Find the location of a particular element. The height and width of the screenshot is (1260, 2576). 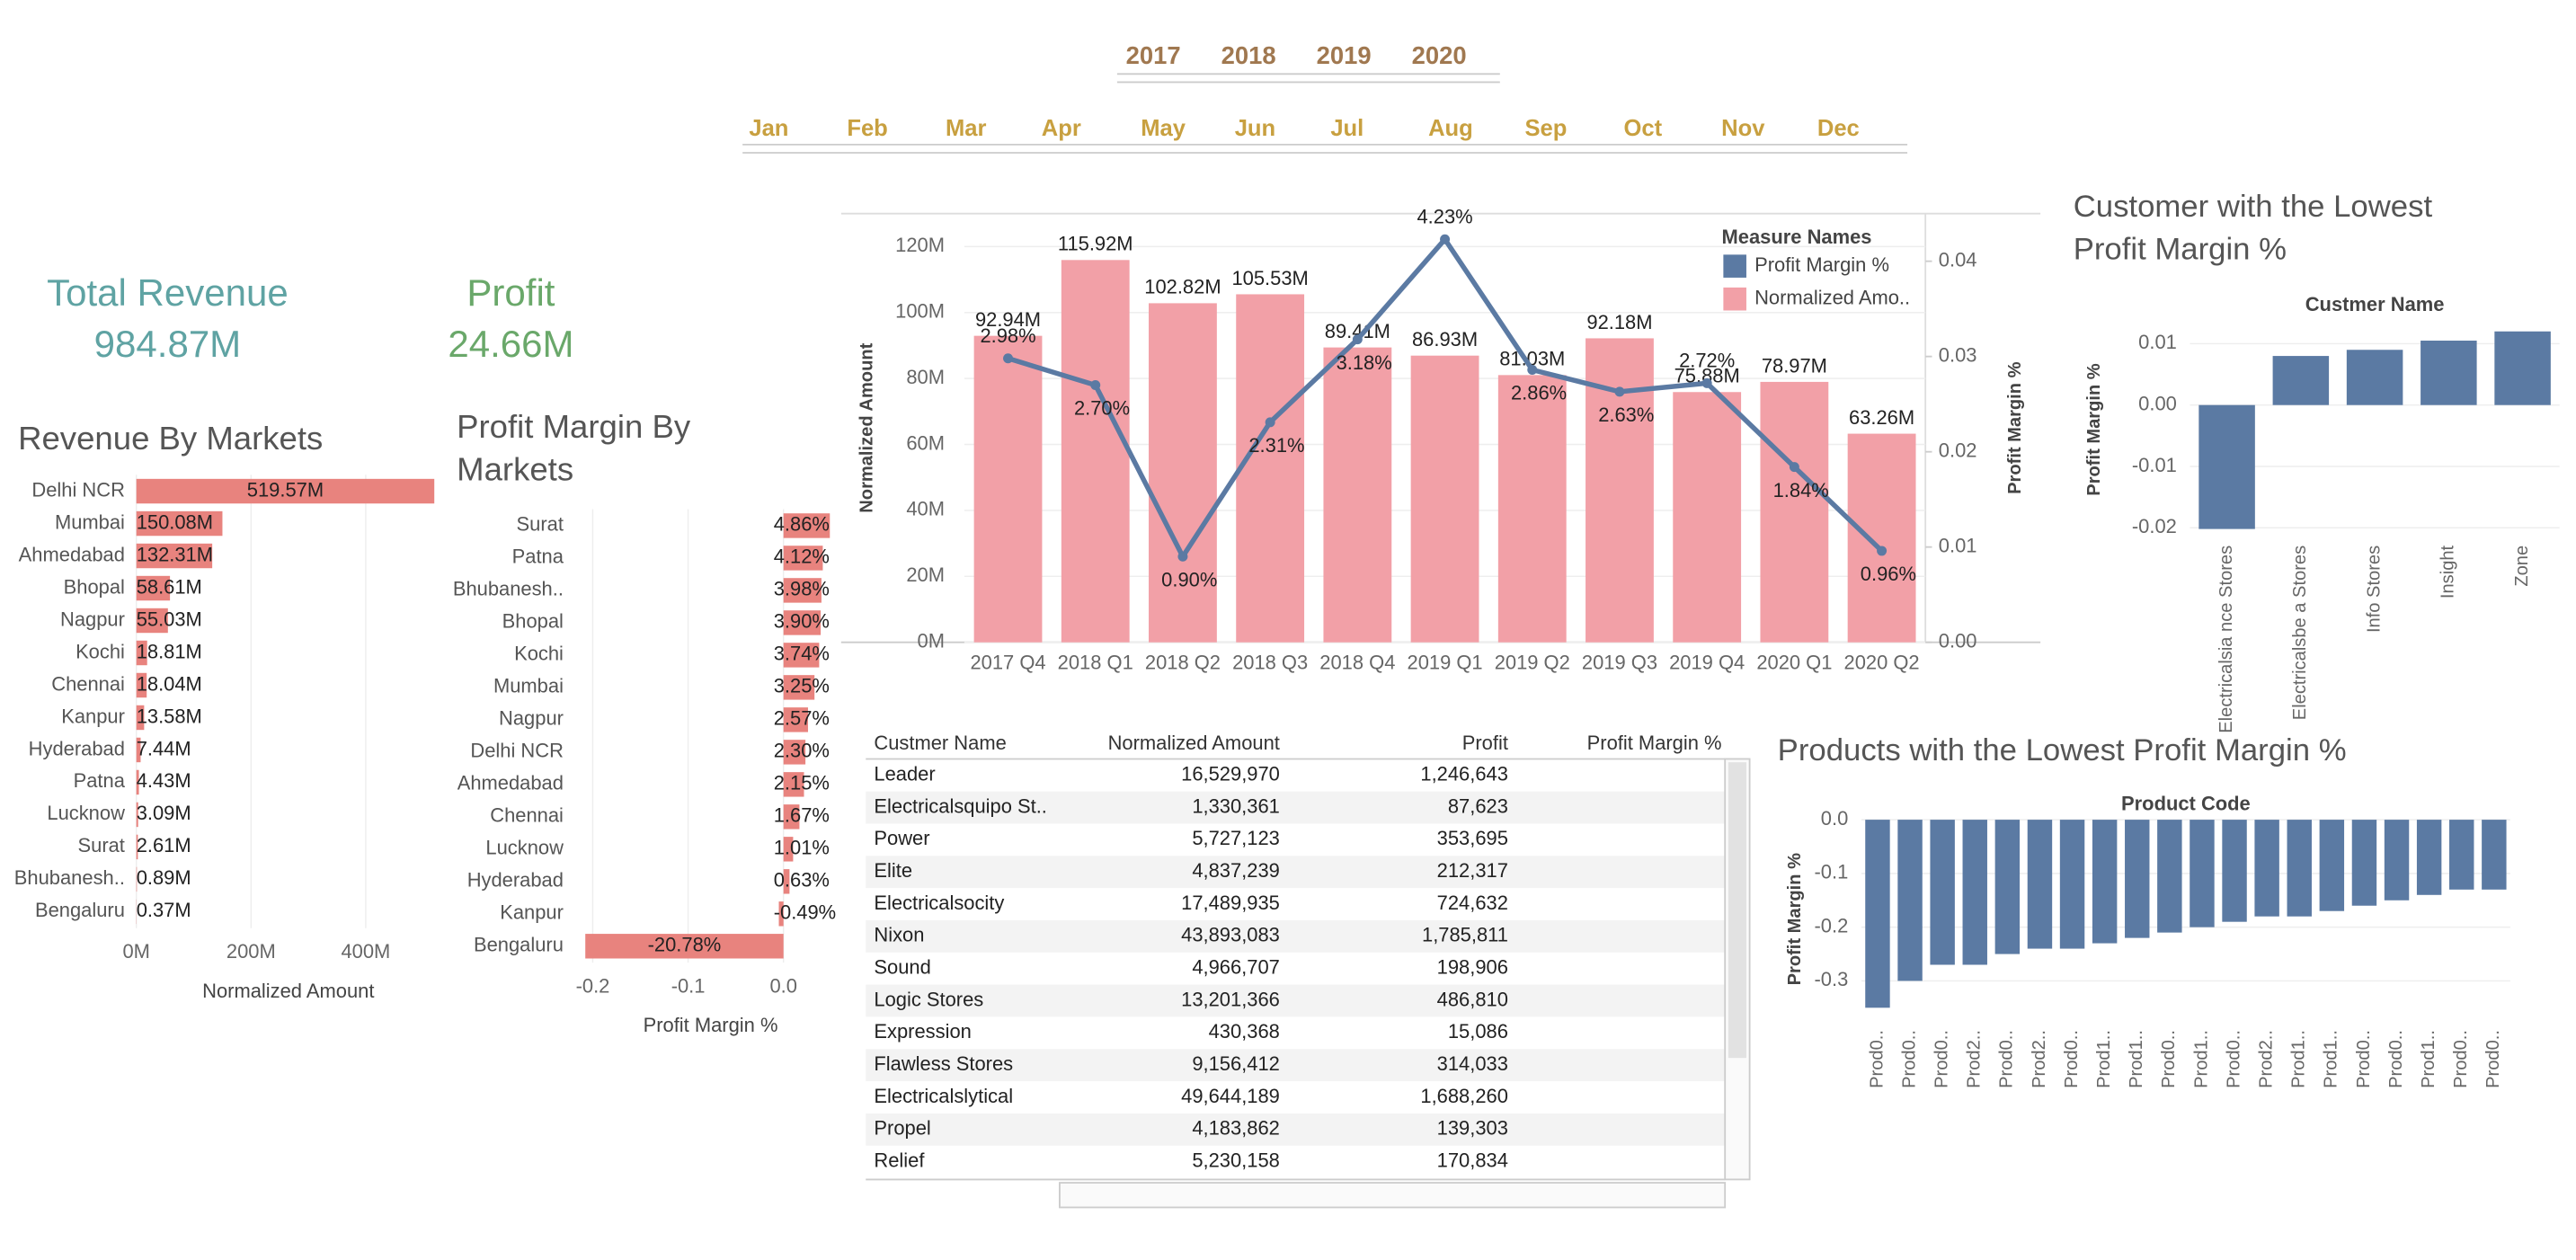

year-filter: 2017 is located at coordinates (1153, 55).